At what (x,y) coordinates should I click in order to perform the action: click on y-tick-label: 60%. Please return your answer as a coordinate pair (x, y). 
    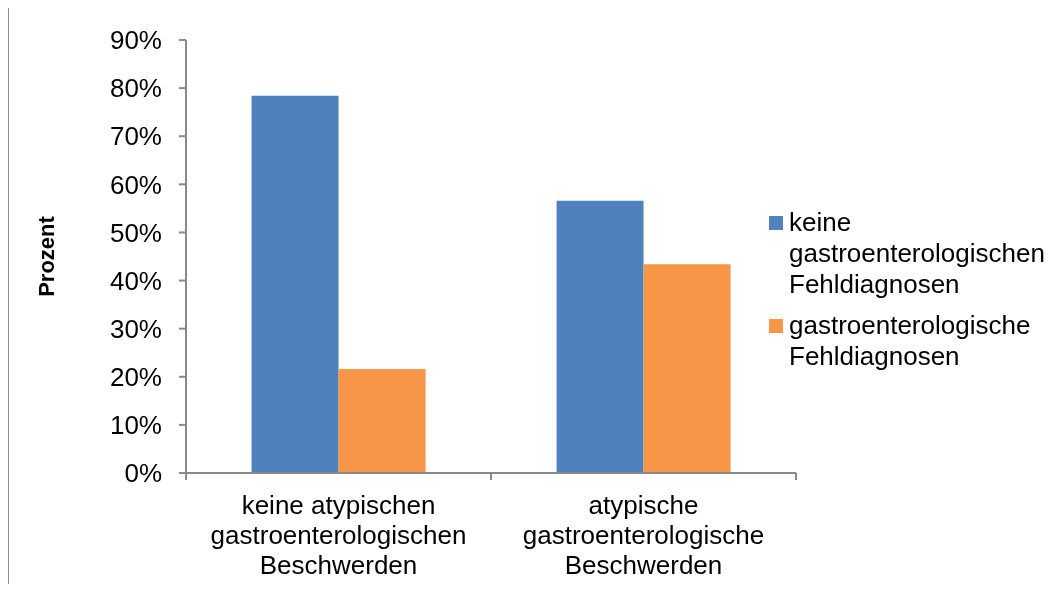
    Looking at the image, I should click on (135, 184).